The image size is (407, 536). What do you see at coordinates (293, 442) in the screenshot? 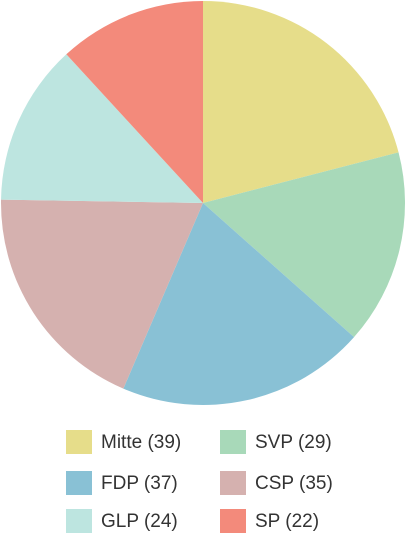
I see `legend-label: SVP (29)` at bounding box center [293, 442].